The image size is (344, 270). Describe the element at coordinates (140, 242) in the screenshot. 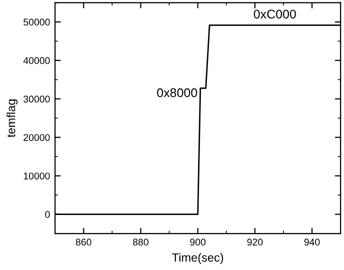

I see `x-tick-label: 880` at that location.